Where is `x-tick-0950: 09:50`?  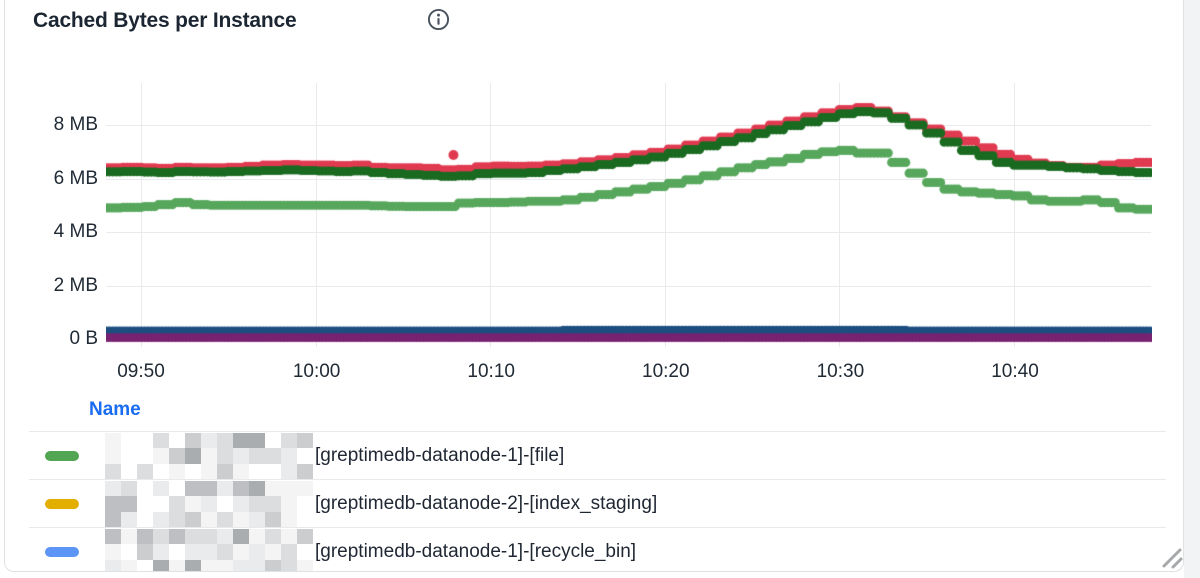 x-tick-0950: 09:50 is located at coordinates (141, 371).